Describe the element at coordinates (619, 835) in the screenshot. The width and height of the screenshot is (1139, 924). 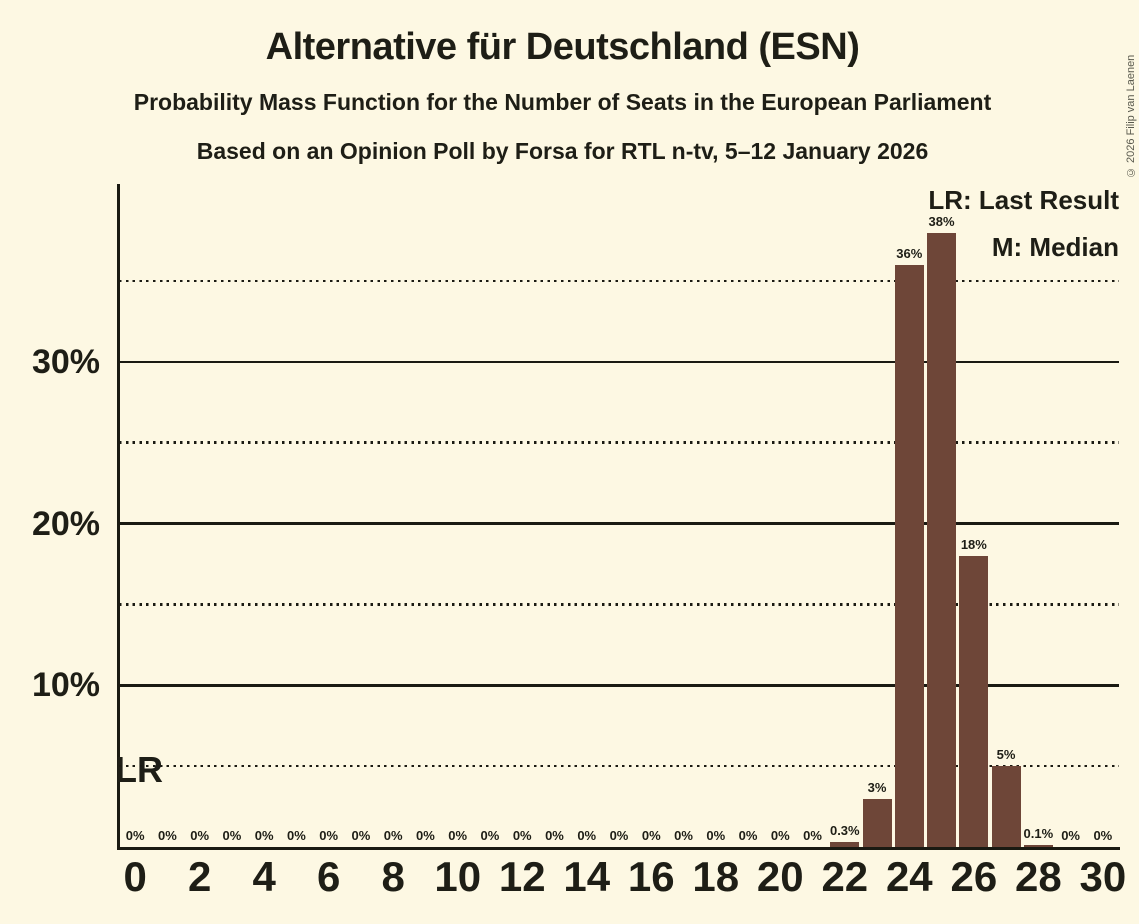
I see `bar-value-label-seat-15: 0%` at that location.